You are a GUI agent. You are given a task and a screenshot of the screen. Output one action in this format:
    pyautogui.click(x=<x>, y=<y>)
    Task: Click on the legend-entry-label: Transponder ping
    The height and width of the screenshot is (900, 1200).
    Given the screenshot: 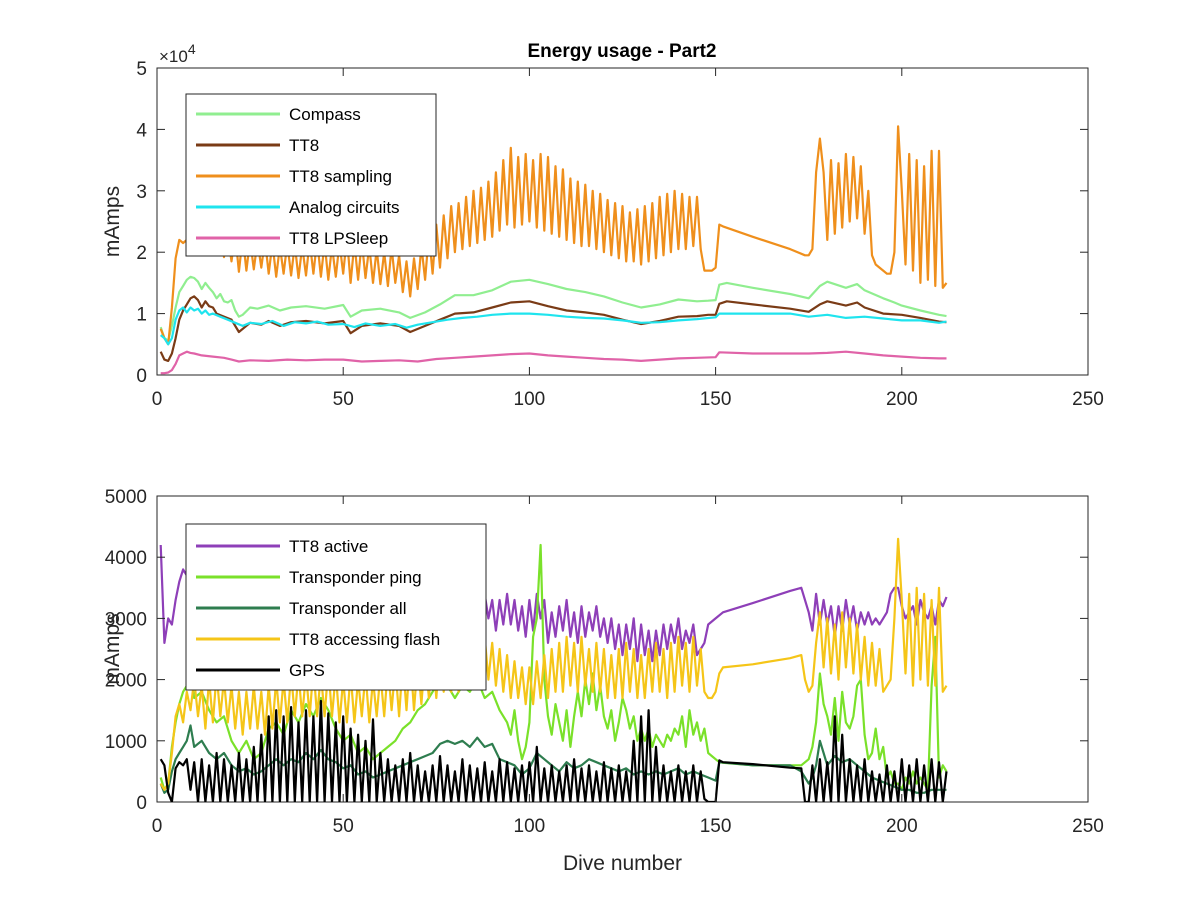 What is the action you would take?
    pyautogui.click(x=355, y=577)
    